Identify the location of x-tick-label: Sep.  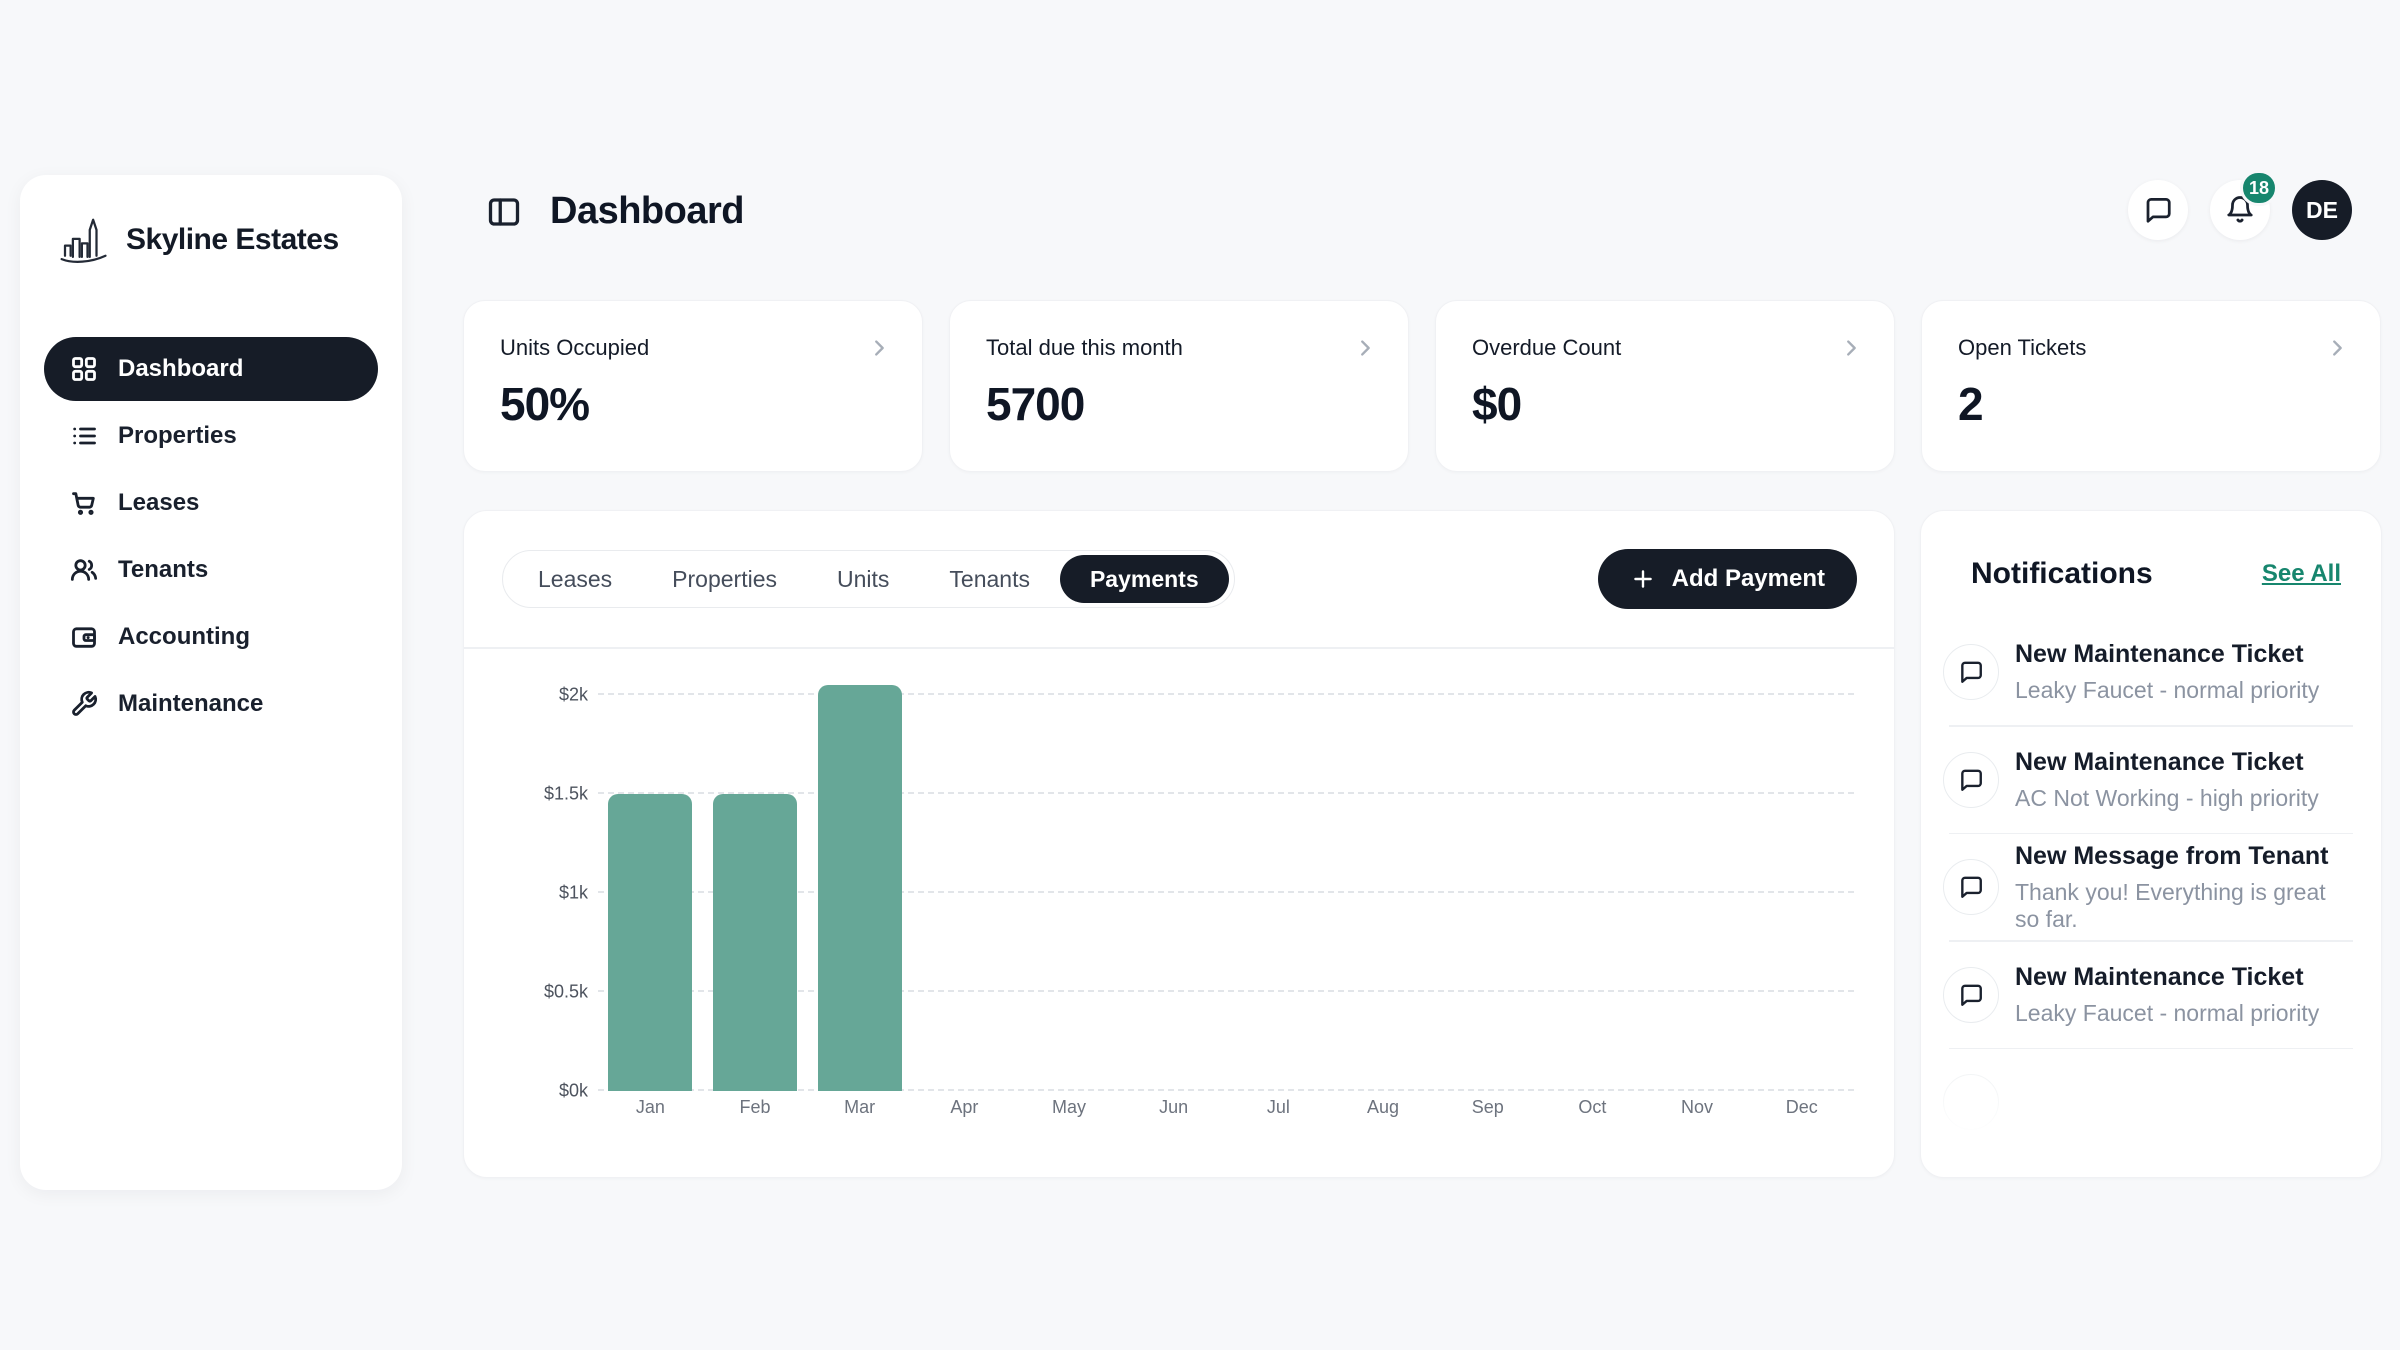
(1487, 1107).